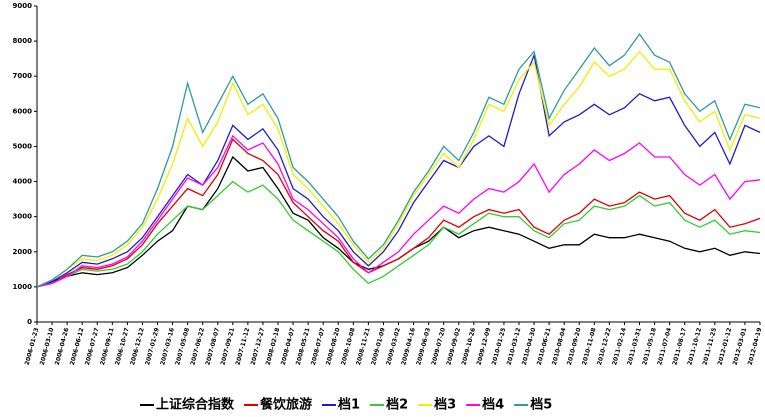 The width and height of the screenshot is (765, 417). I want to click on x-tick-label: 2007-08-07, so click(212, 346).